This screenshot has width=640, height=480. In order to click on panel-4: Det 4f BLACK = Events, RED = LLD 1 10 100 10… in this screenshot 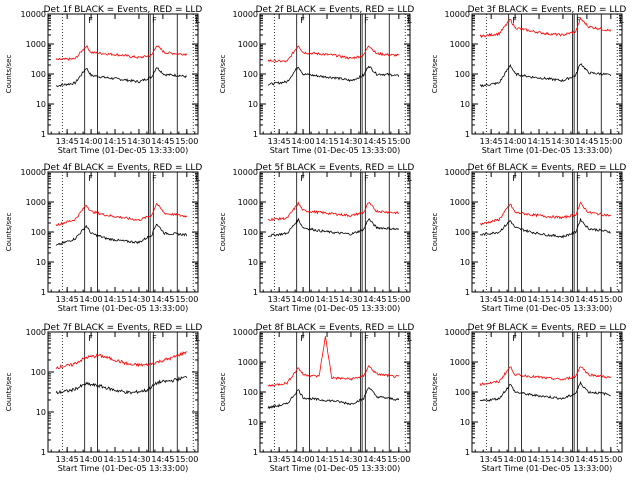, I will do `click(103, 238)`.